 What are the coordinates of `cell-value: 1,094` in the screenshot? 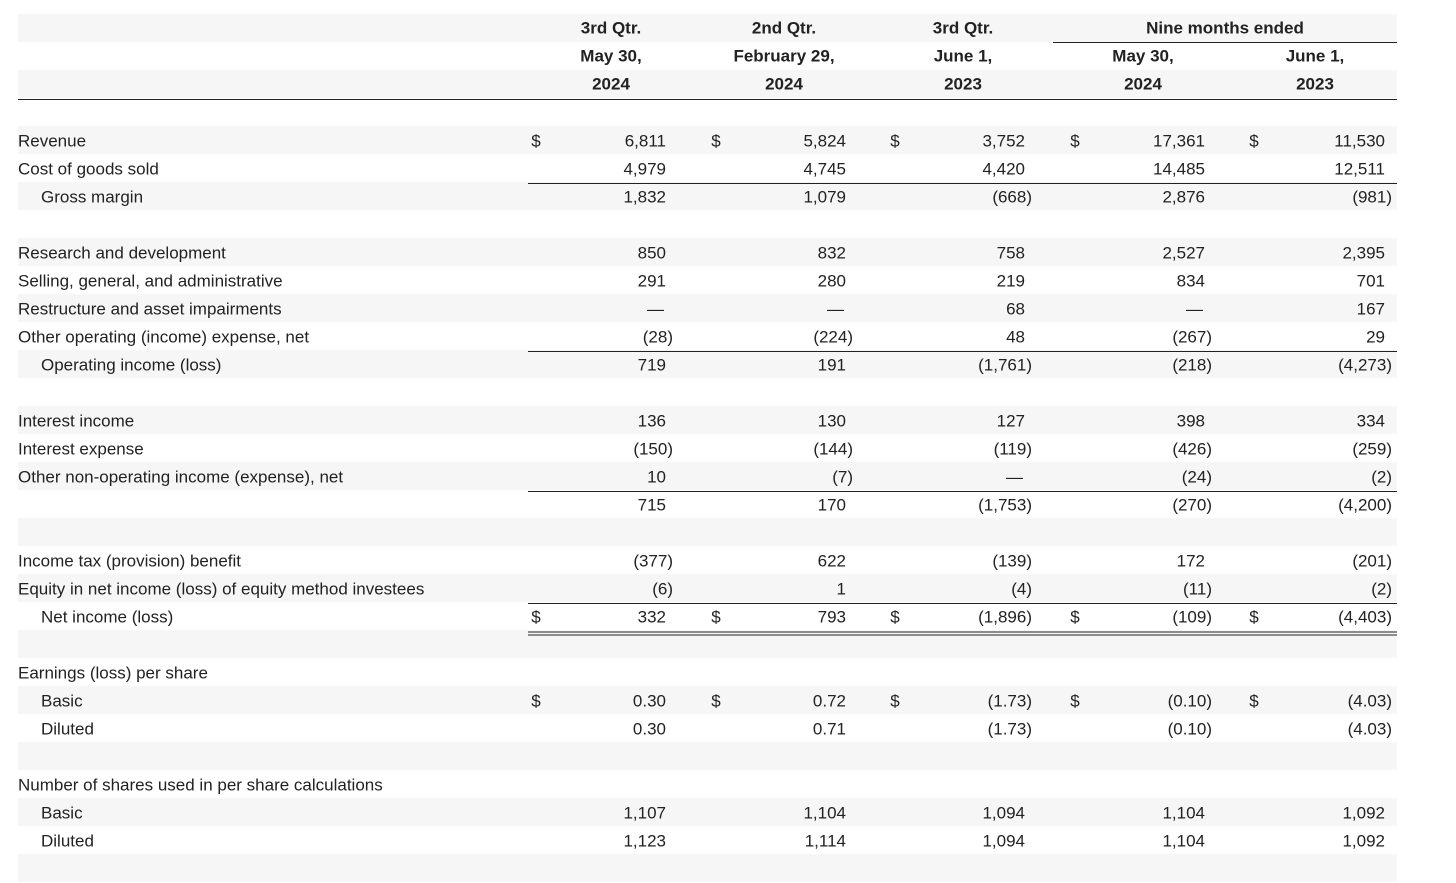 It's located at (1003, 840).